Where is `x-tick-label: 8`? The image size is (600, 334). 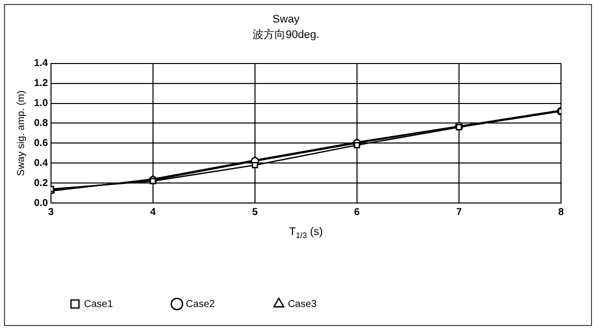 x-tick-label: 8 is located at coordinates (561, 212).